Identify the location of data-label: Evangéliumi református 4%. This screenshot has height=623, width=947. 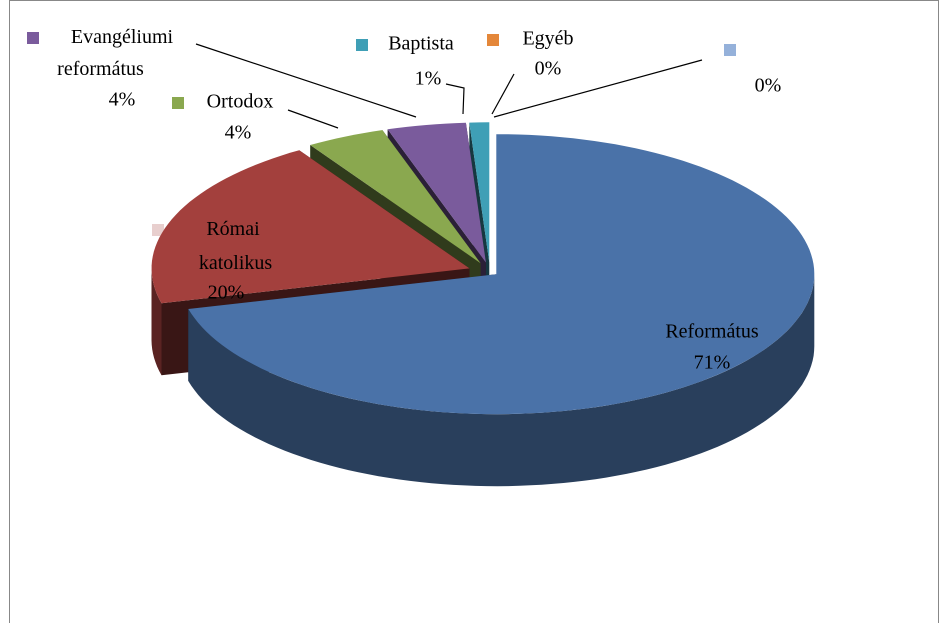
(222, 72).